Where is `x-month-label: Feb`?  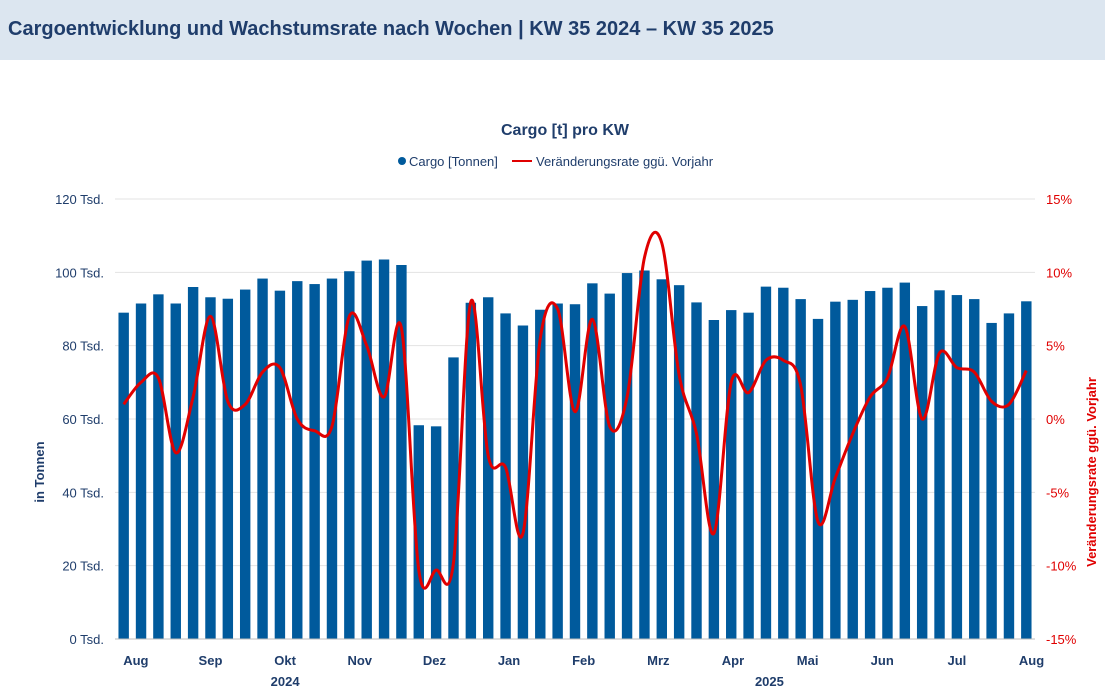 x-month-label: Feb is located at coordinates (583, 660).